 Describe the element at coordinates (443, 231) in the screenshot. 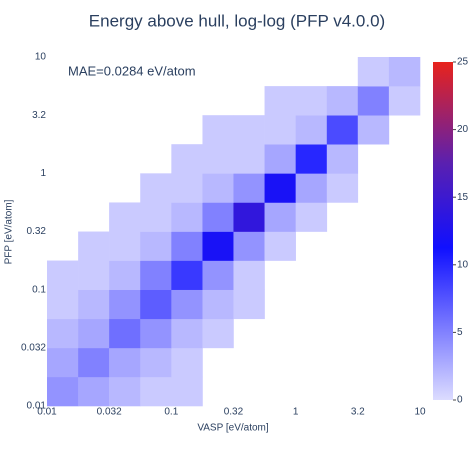

I see `colorbar` at that location.